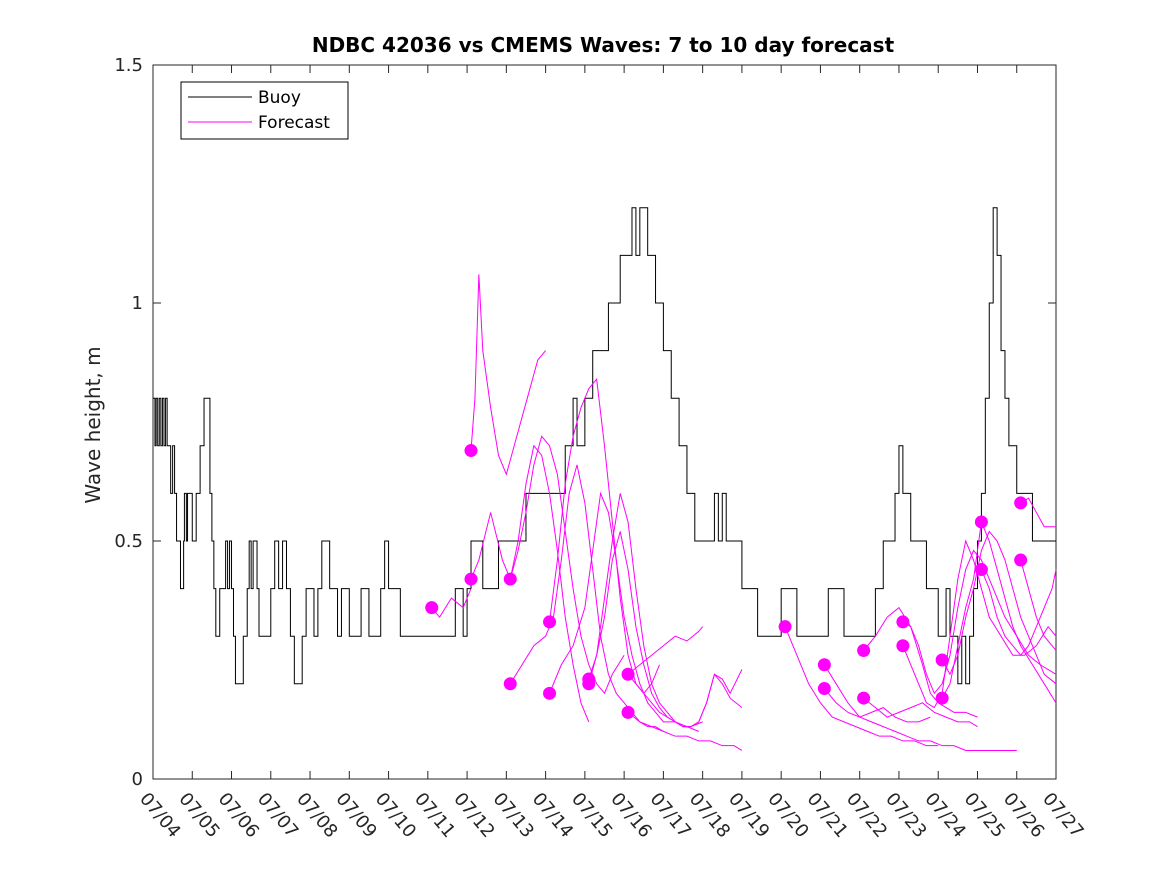 Image resolution: width=1167 pixels, height=875 pixels. Describe the element at coordinates (279, 98) in the screenshot. I see `legend-buoy-label: Buoy` at that location.